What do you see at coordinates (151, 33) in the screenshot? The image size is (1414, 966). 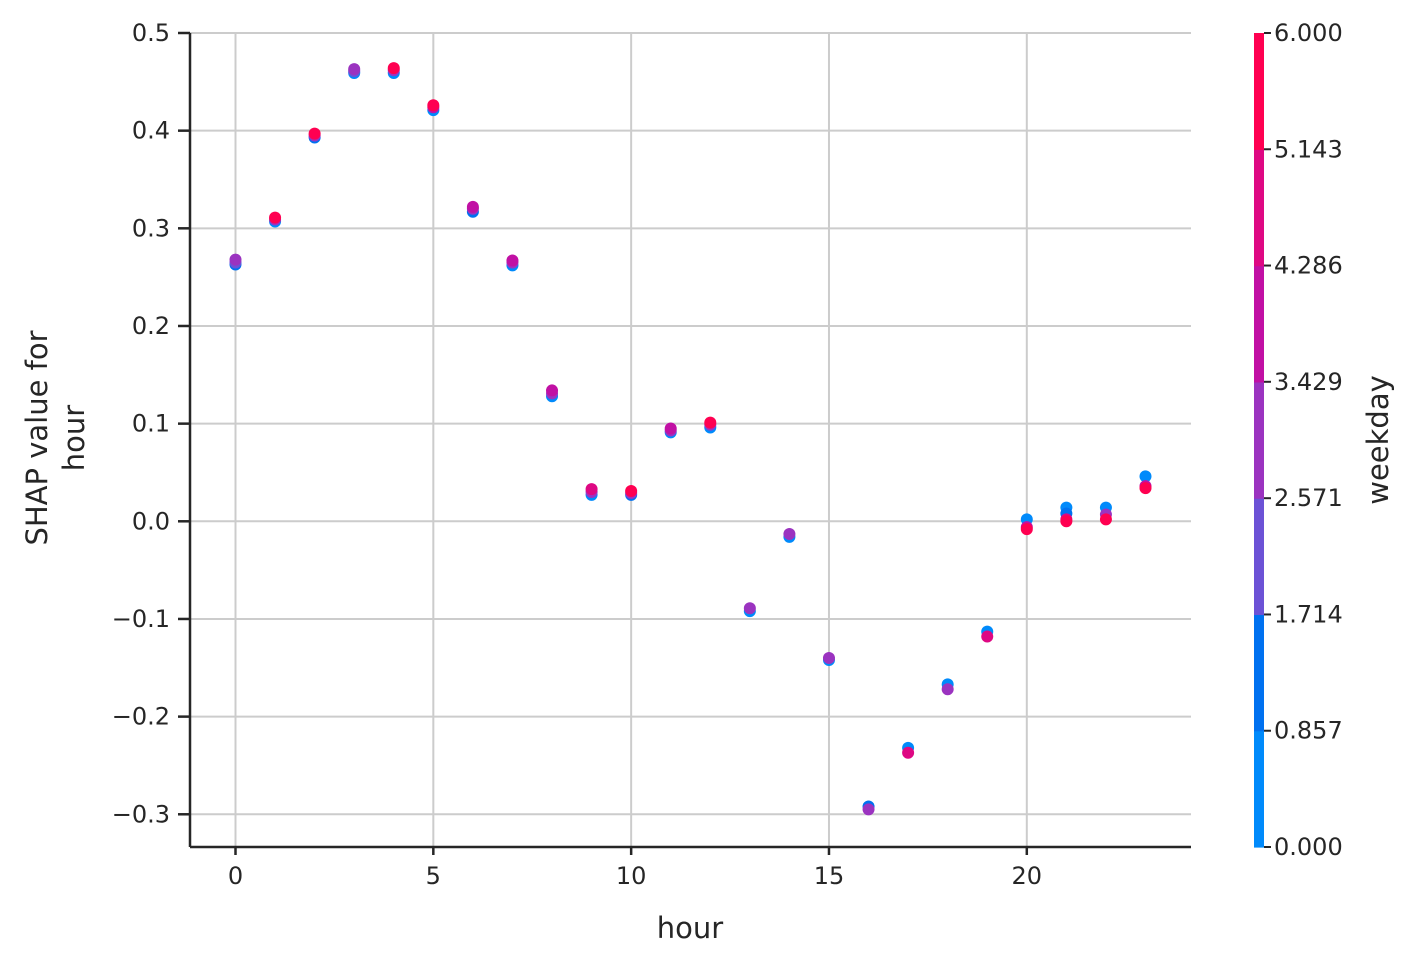 I see `y-tick-label: 0.5` at bounding box center [151, 33].